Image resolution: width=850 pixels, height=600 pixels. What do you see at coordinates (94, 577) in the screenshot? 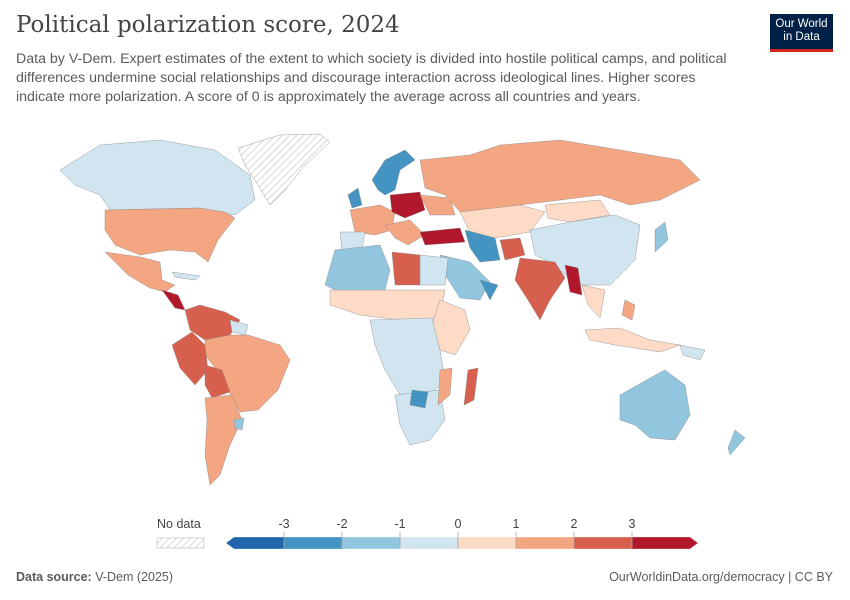
I see `data-source: Data source: V-Dem (2025)` at bounding box center [94, 577].